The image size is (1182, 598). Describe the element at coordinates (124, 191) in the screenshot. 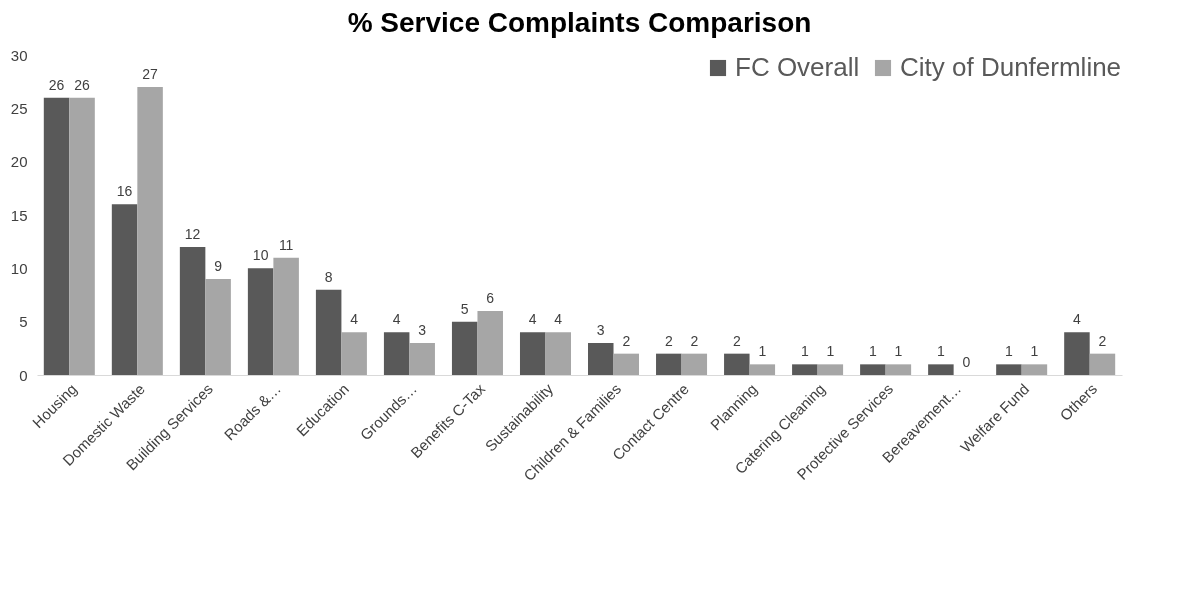

I see `data-label: 16` at that location.